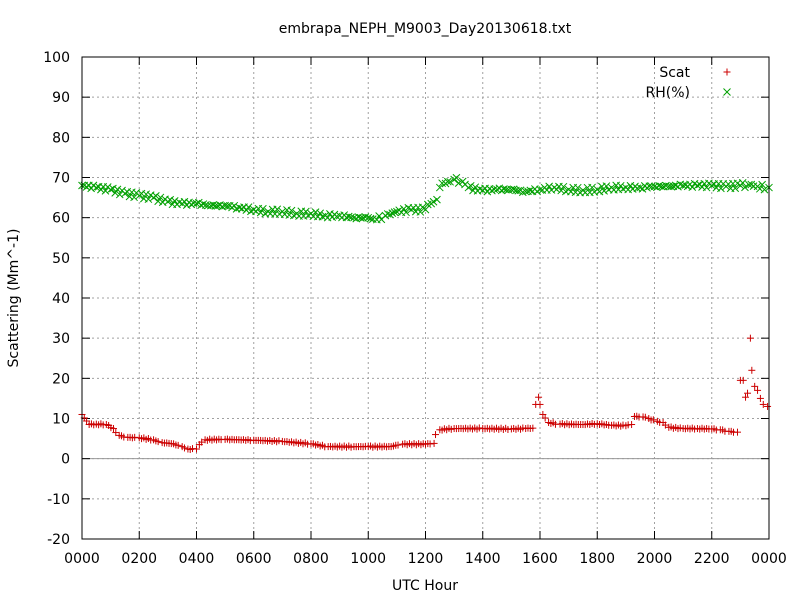 The width and height of the screenshot is (800, 600). What do you see at coordinates (425, 586) in the screenshot?
I see `x-axis-label: UTC Hour` at bounding box center [425, 586].